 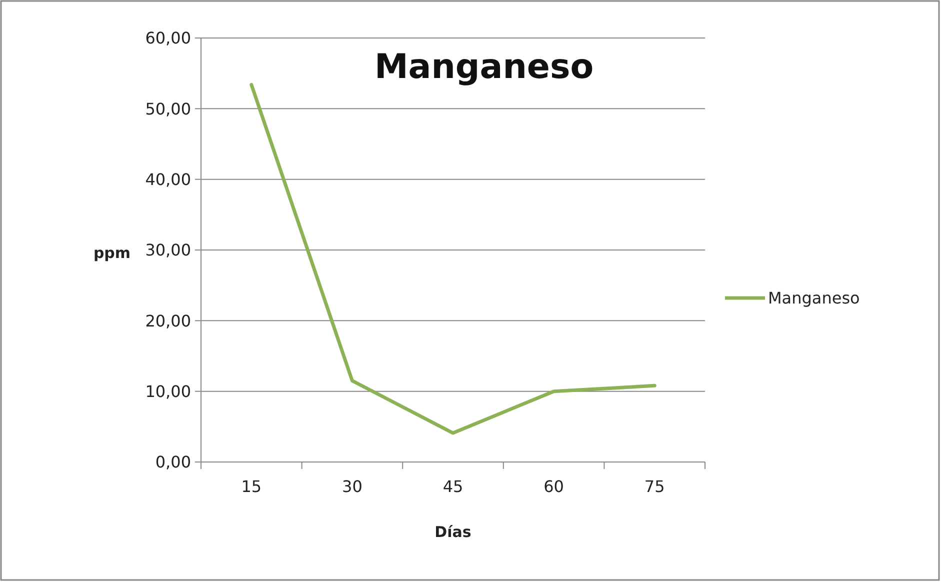 What do you see at coordinates (484, 67) in the screenshot?
I see `chart-title: Manganeso` at bounding box center [484, 67].